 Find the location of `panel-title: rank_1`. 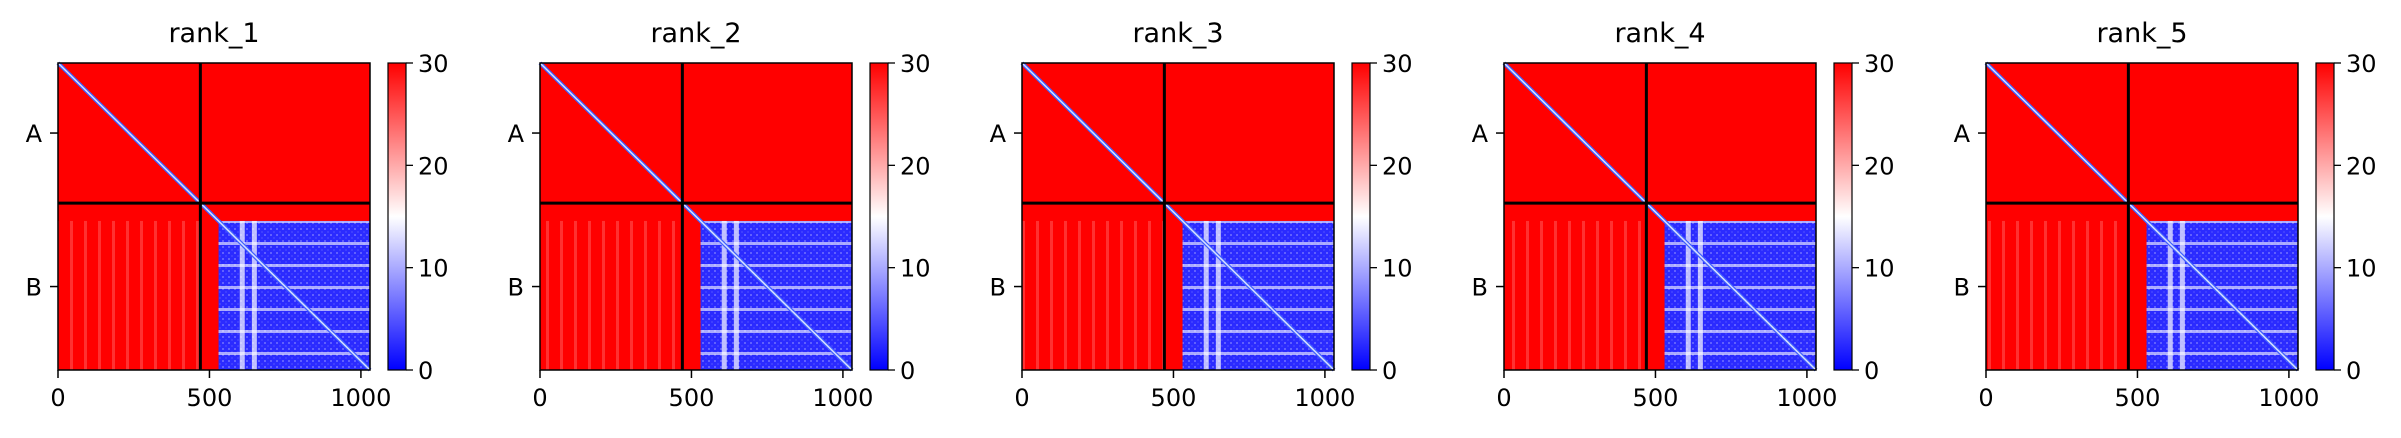

panel-title: rank_1 is located at coordinates (213, 33).